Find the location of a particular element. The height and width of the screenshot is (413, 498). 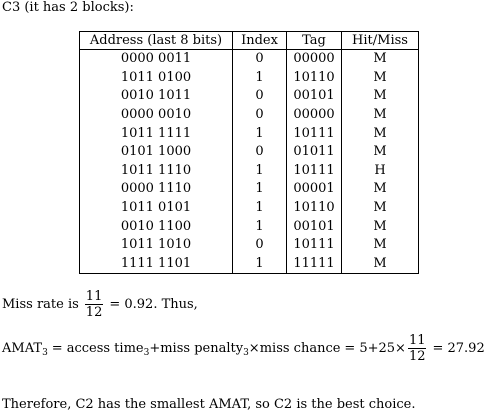

table-row: 1111 1101 1 11111 M is located at coordinates (249, 264).